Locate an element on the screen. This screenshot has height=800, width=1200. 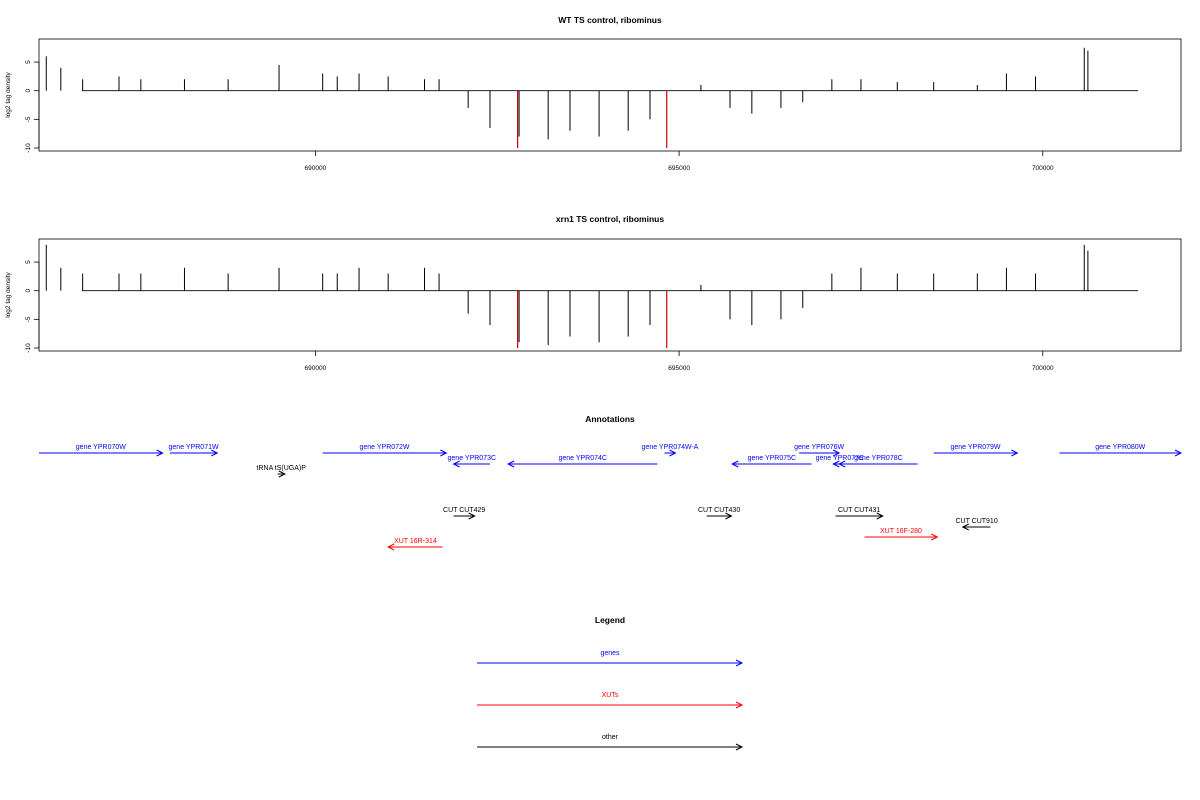
feature-label: CUT CUT429 is located at coordinates (464, 510).